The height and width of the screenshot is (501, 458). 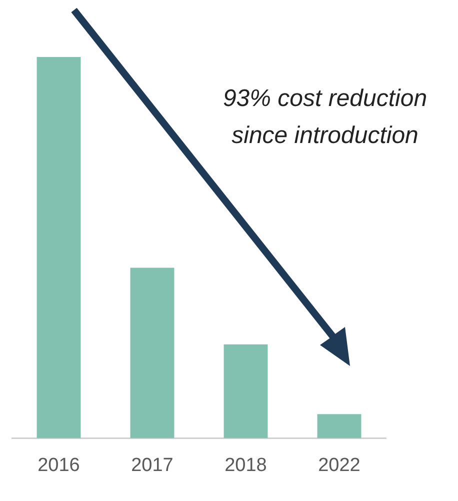 What do you see at coordinates (152, 465) in the screenshot?
I see `x-tick-label: 2017` at bounding box center [152, 465].